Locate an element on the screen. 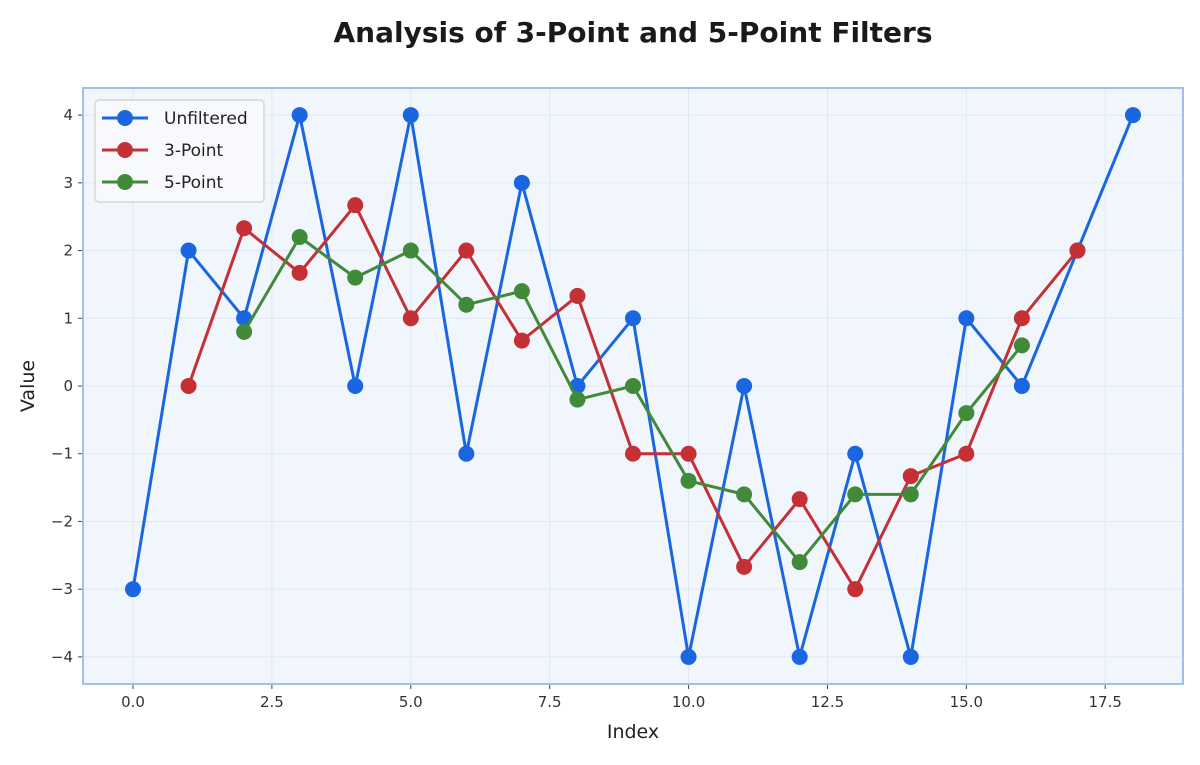 This screenshot has height=765, width=1200. chart-title: Analysis of 3-Point and 5-Point Filters is located at coordinates (632, 32).